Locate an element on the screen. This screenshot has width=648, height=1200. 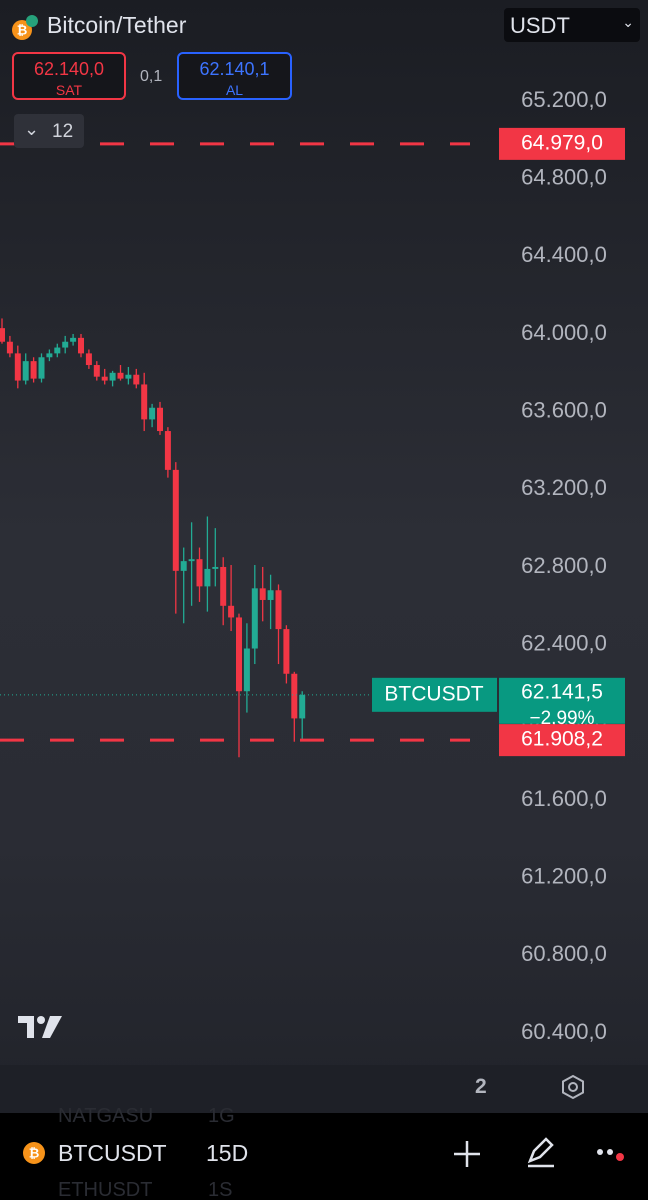
y-tick-label: 64.400,0 is located at coordinates (564, 254).